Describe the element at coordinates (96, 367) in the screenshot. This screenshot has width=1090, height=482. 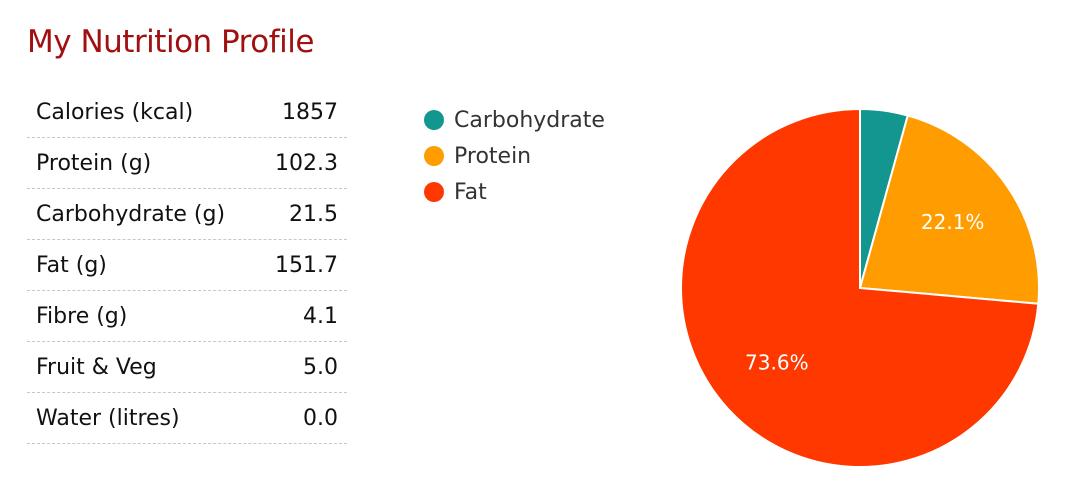
I see `nutrient-label: Fruit & Veg` at that location.